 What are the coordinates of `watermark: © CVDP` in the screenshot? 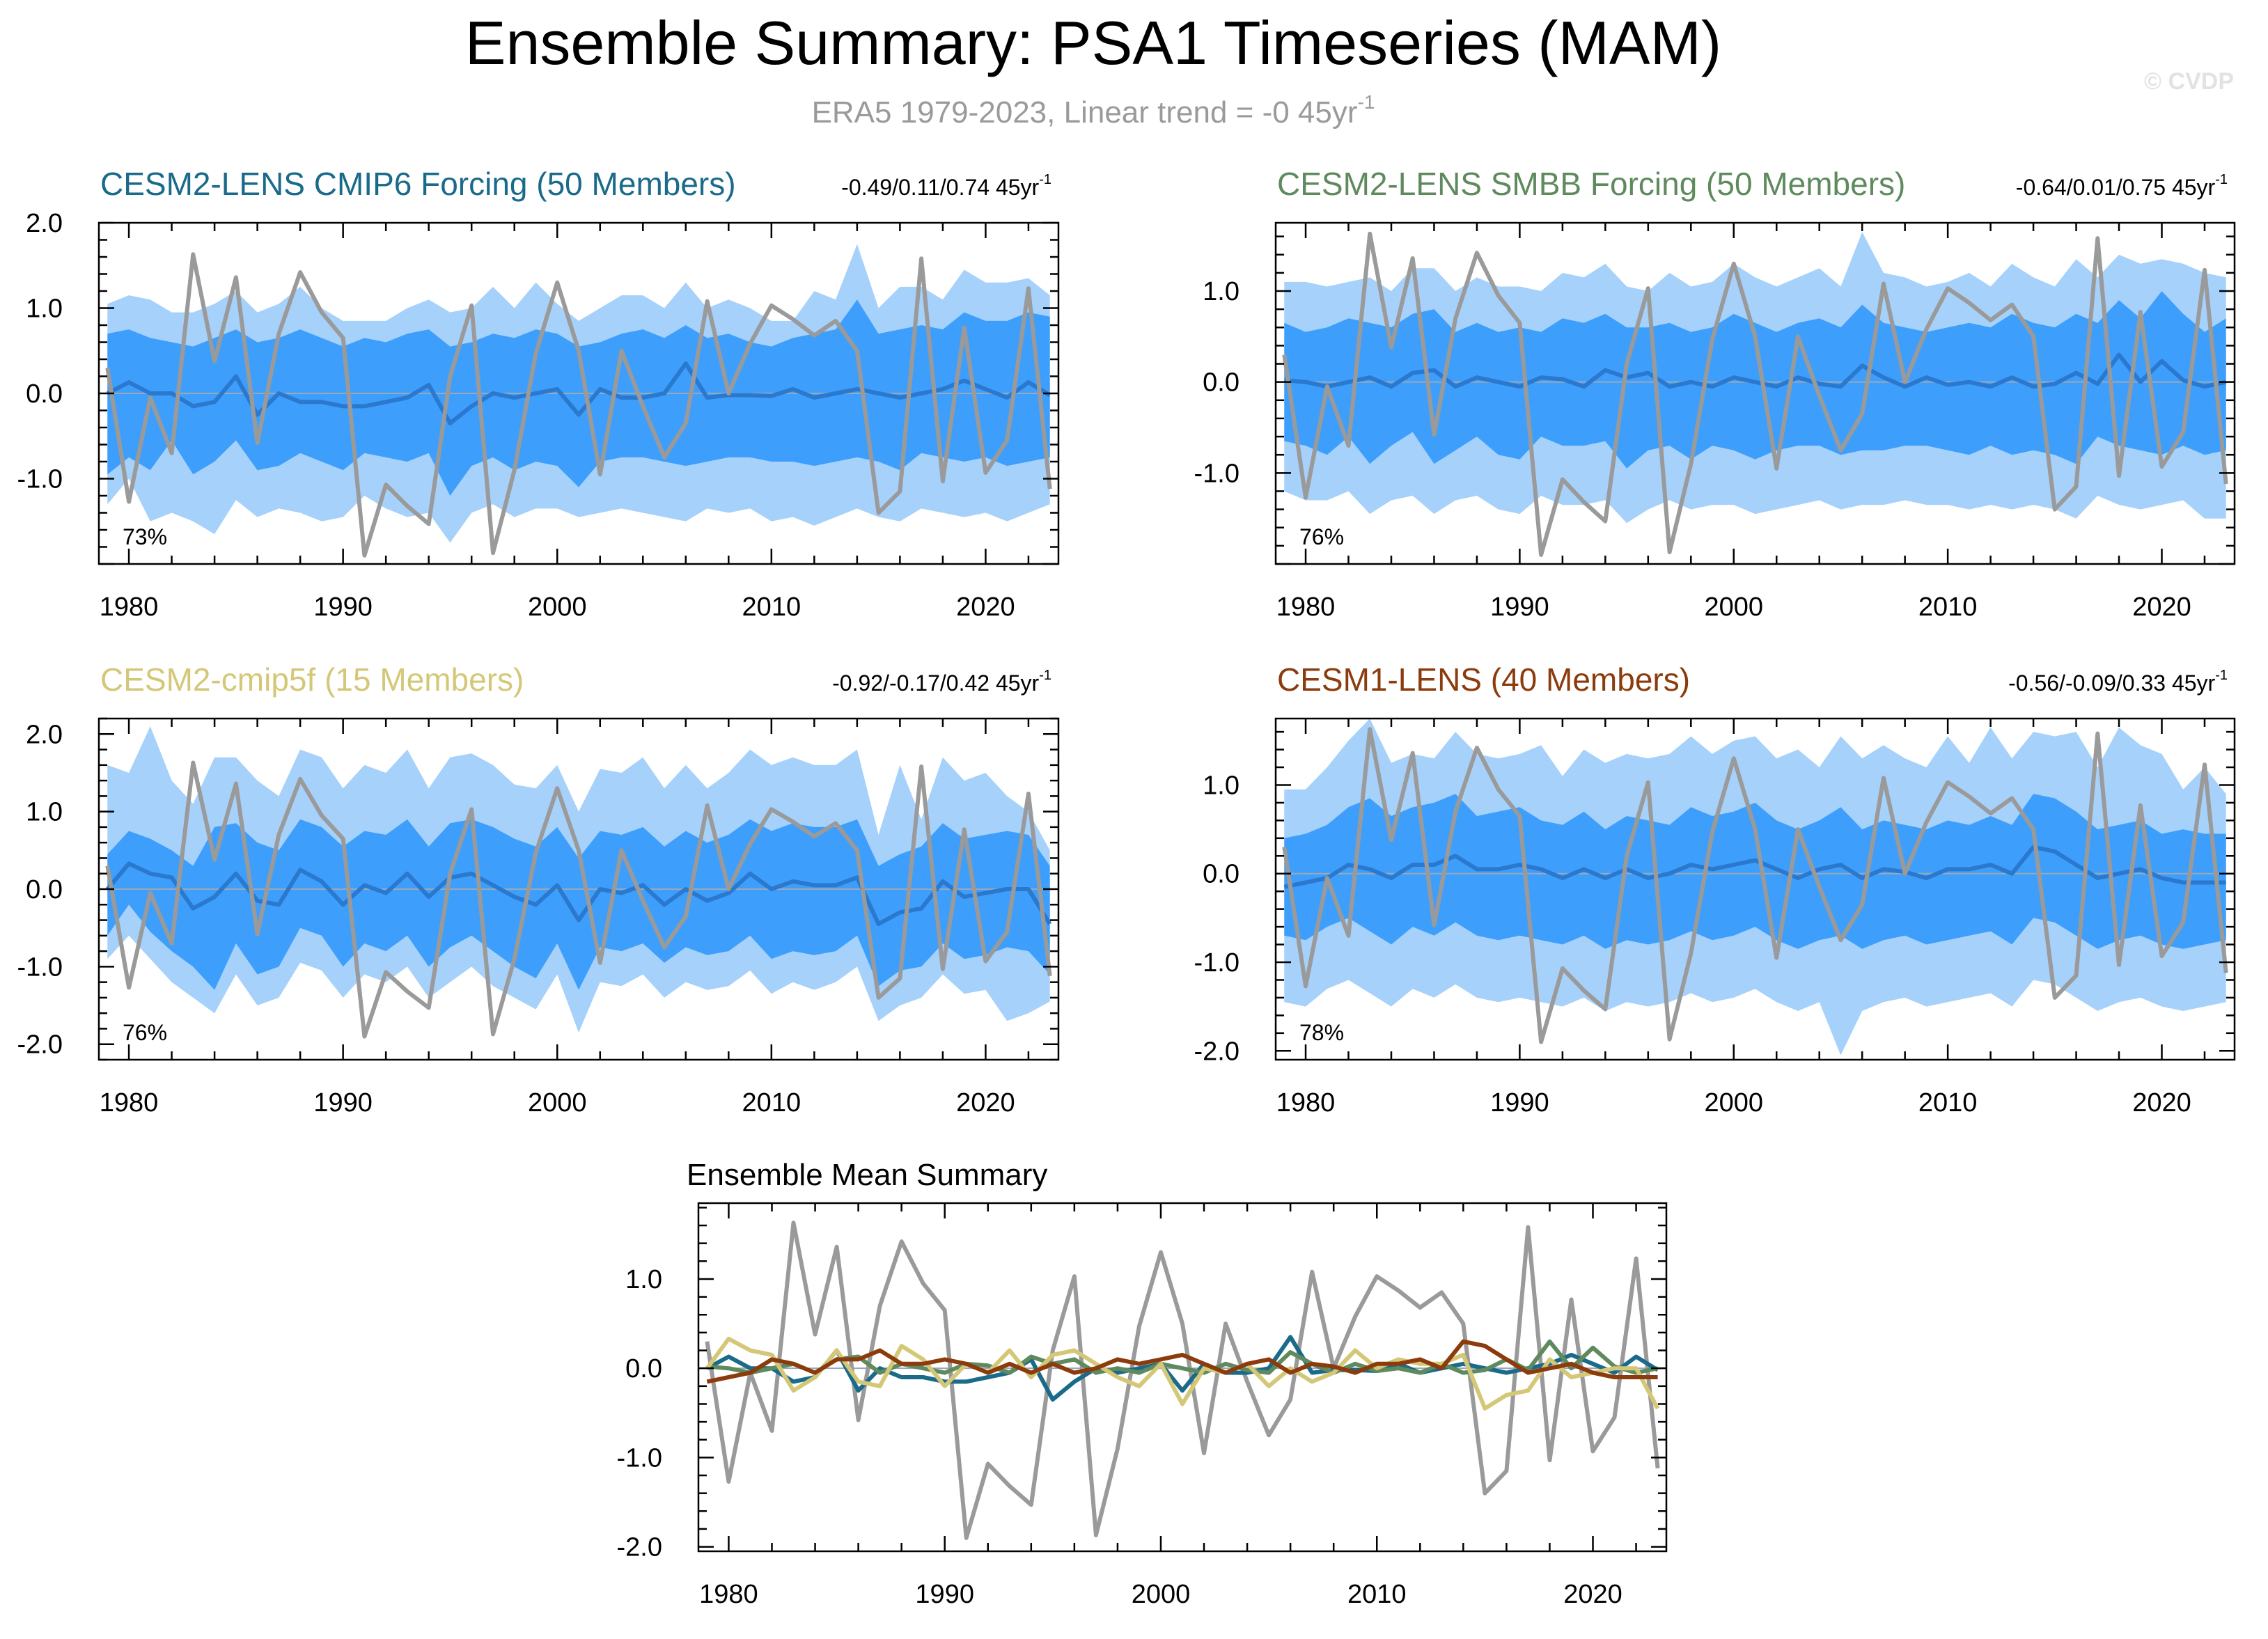 It's located at (2189, 81).